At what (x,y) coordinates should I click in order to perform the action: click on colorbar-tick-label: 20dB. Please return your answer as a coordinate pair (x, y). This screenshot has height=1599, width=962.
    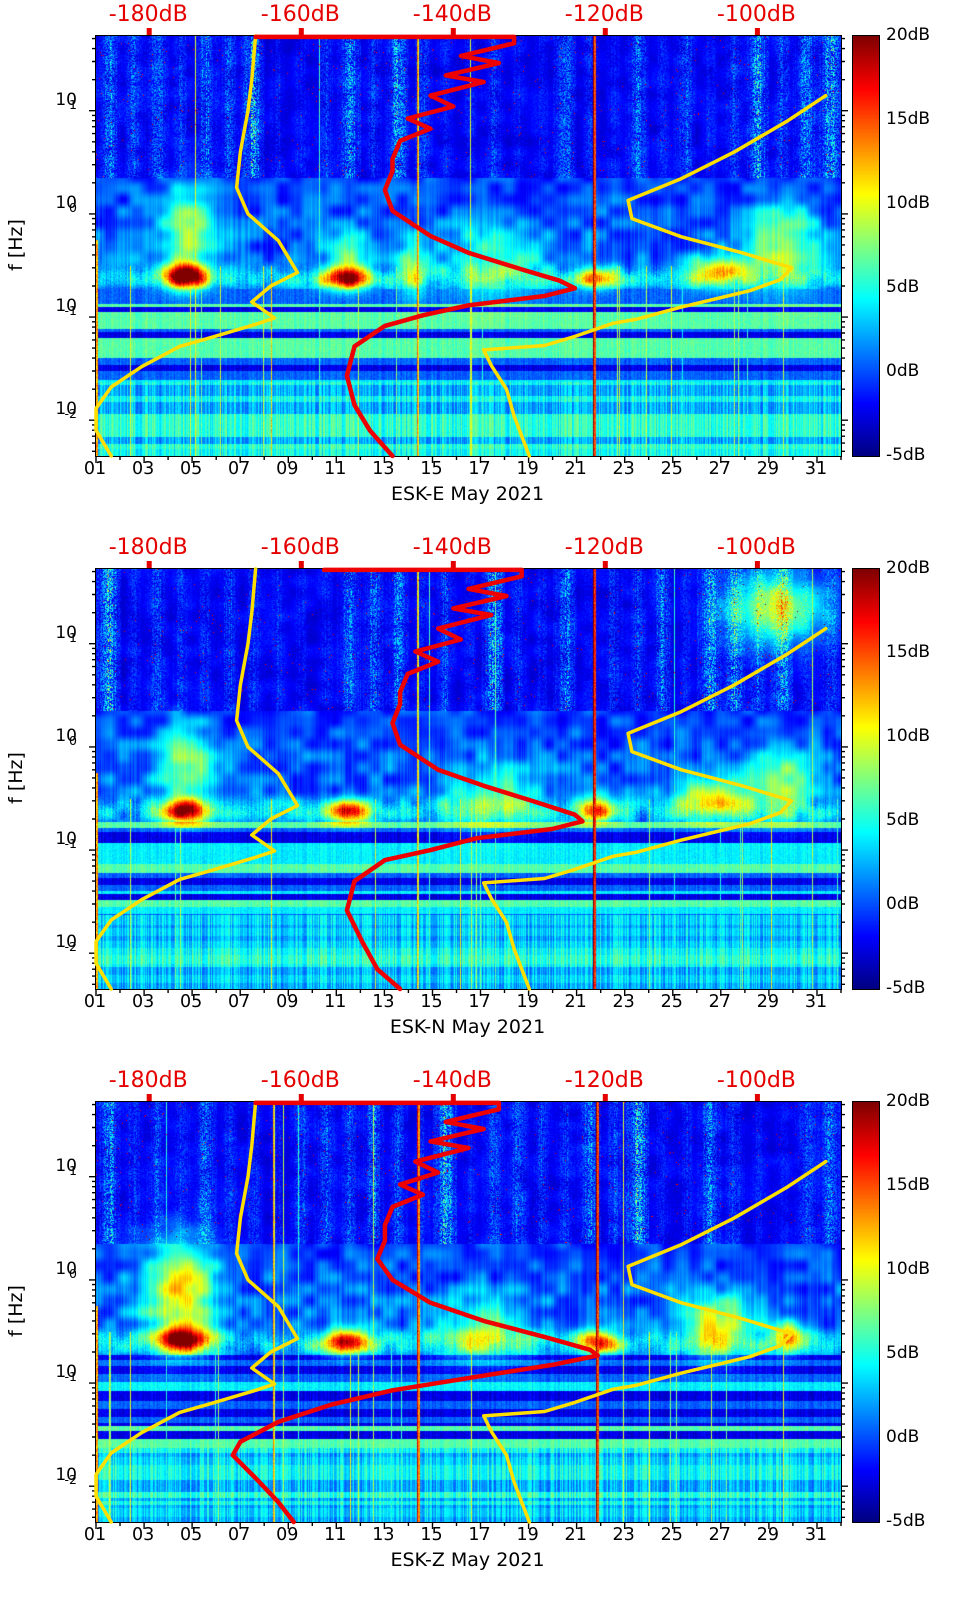
    Looking at the image, I should click on (908, 1101).